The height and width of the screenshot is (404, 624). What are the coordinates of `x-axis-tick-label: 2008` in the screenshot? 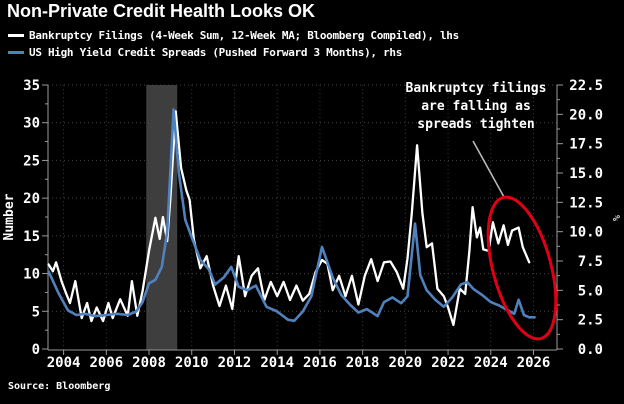 It's located at (149, 363).